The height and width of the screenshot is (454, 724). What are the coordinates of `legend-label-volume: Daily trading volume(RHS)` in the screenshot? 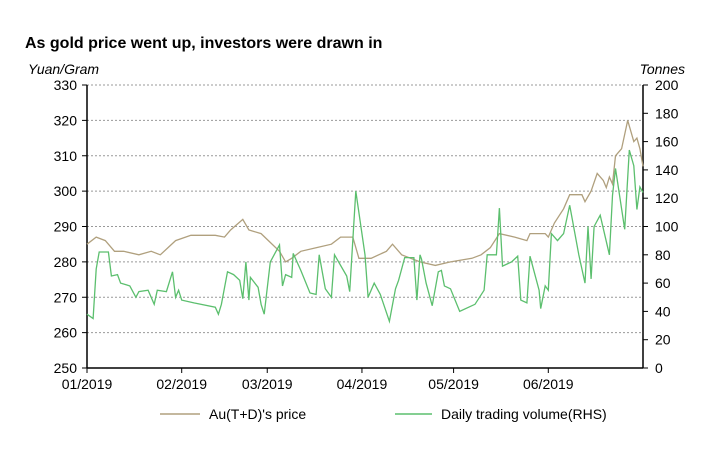 It's located at (524, 414).